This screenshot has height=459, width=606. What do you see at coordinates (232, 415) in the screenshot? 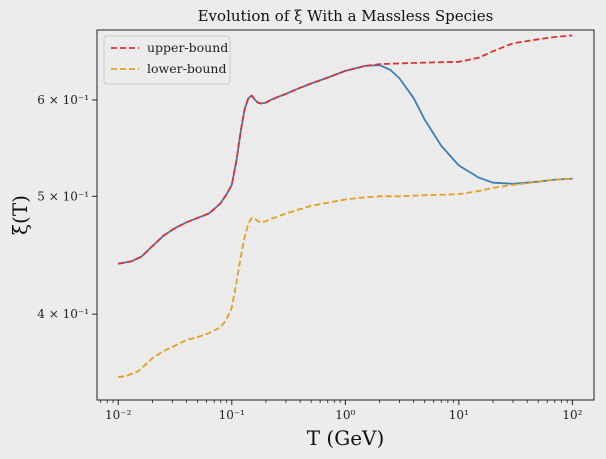
I see `x-tick-label: 10⁻¹` at bounding box center [232, 415].